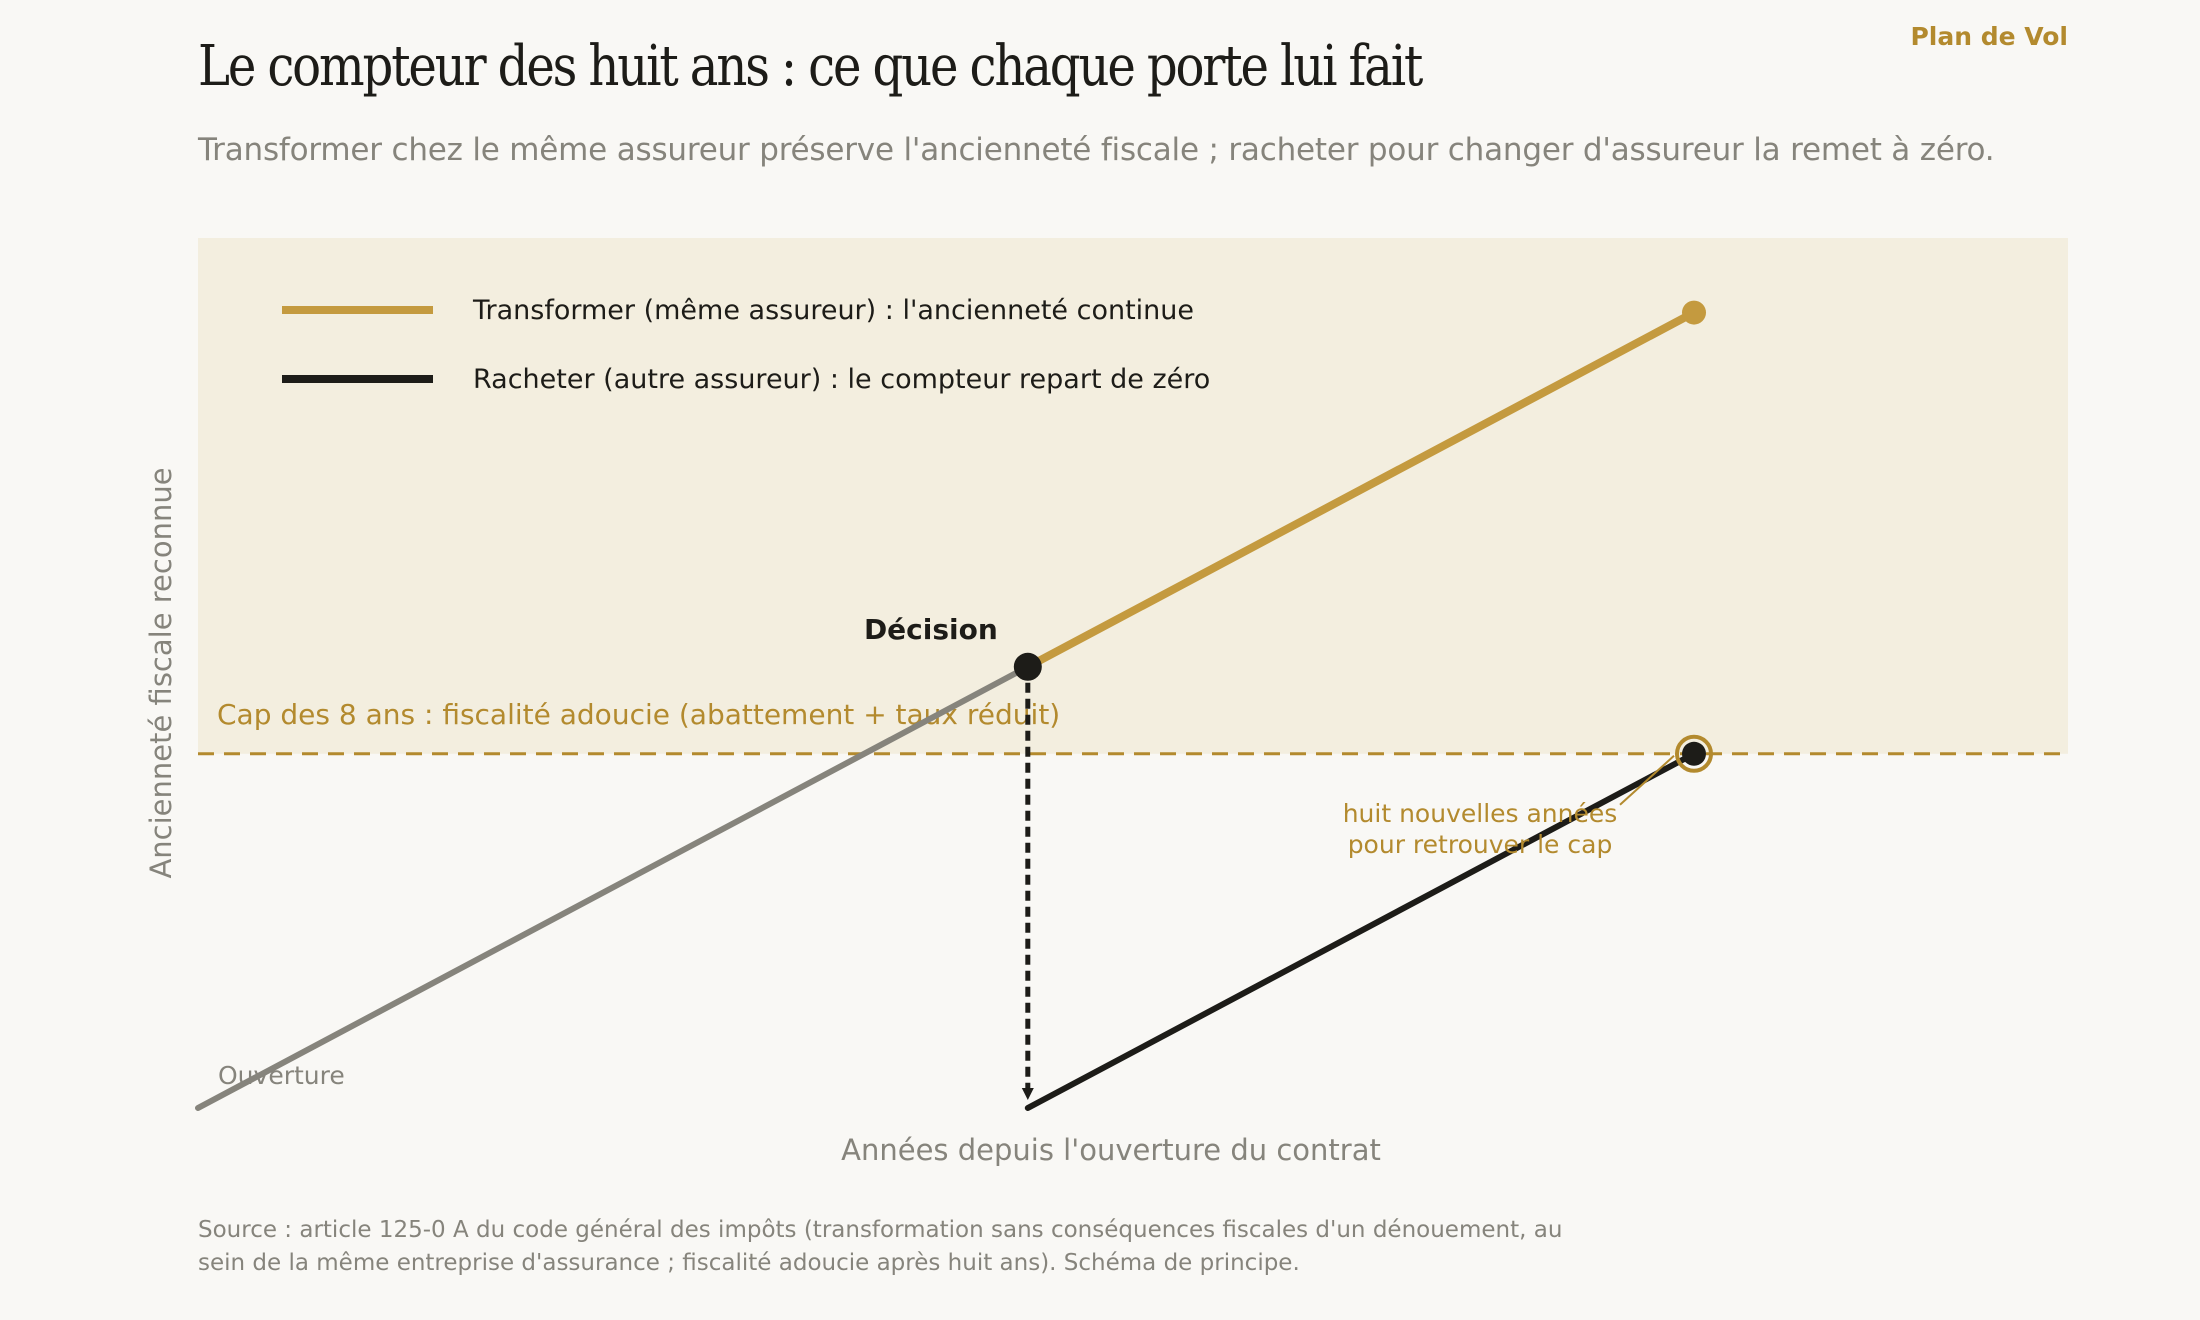  What do you see at coordinates (1360, 489) in the screenshot?
I see `series-line-transformer` at bounding box center [1360, 489].